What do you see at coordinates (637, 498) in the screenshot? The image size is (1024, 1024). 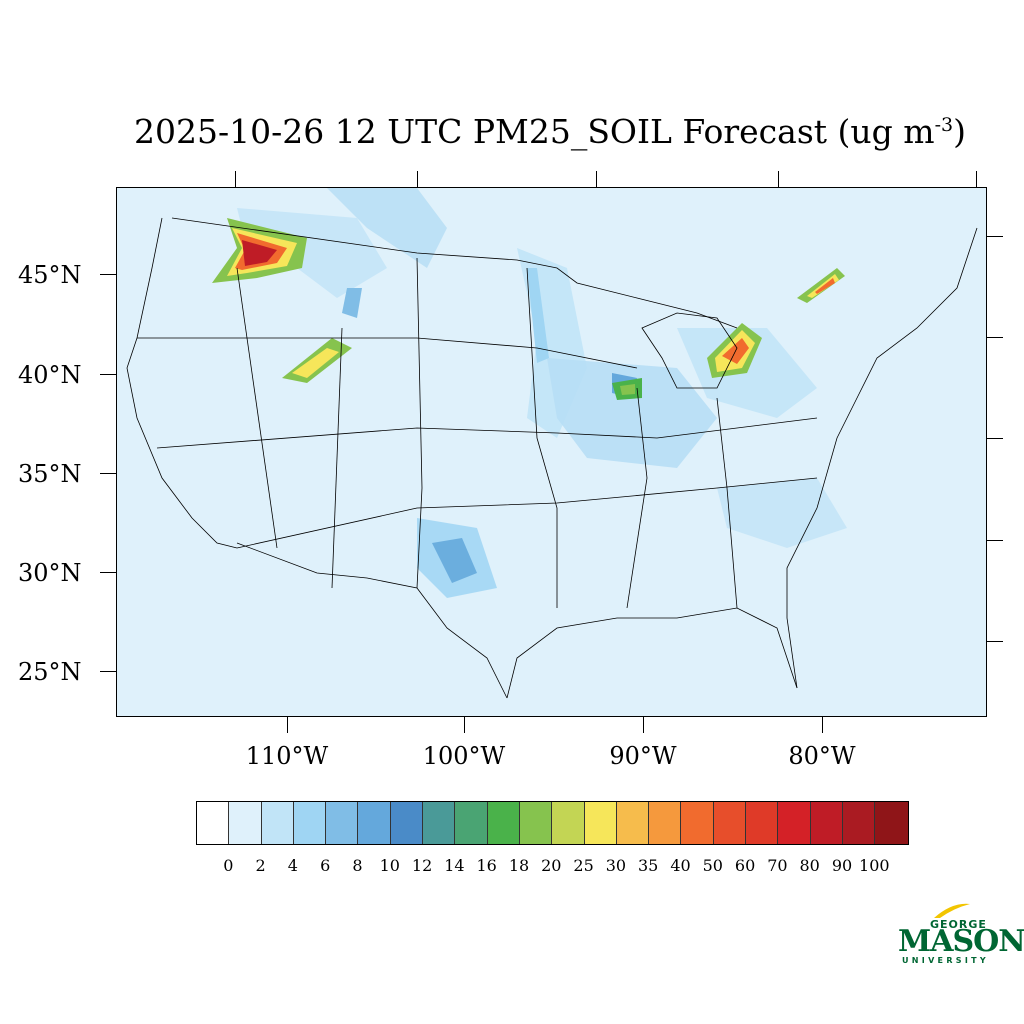 I see `state-lines-v5` at bounding box center [637, 498].